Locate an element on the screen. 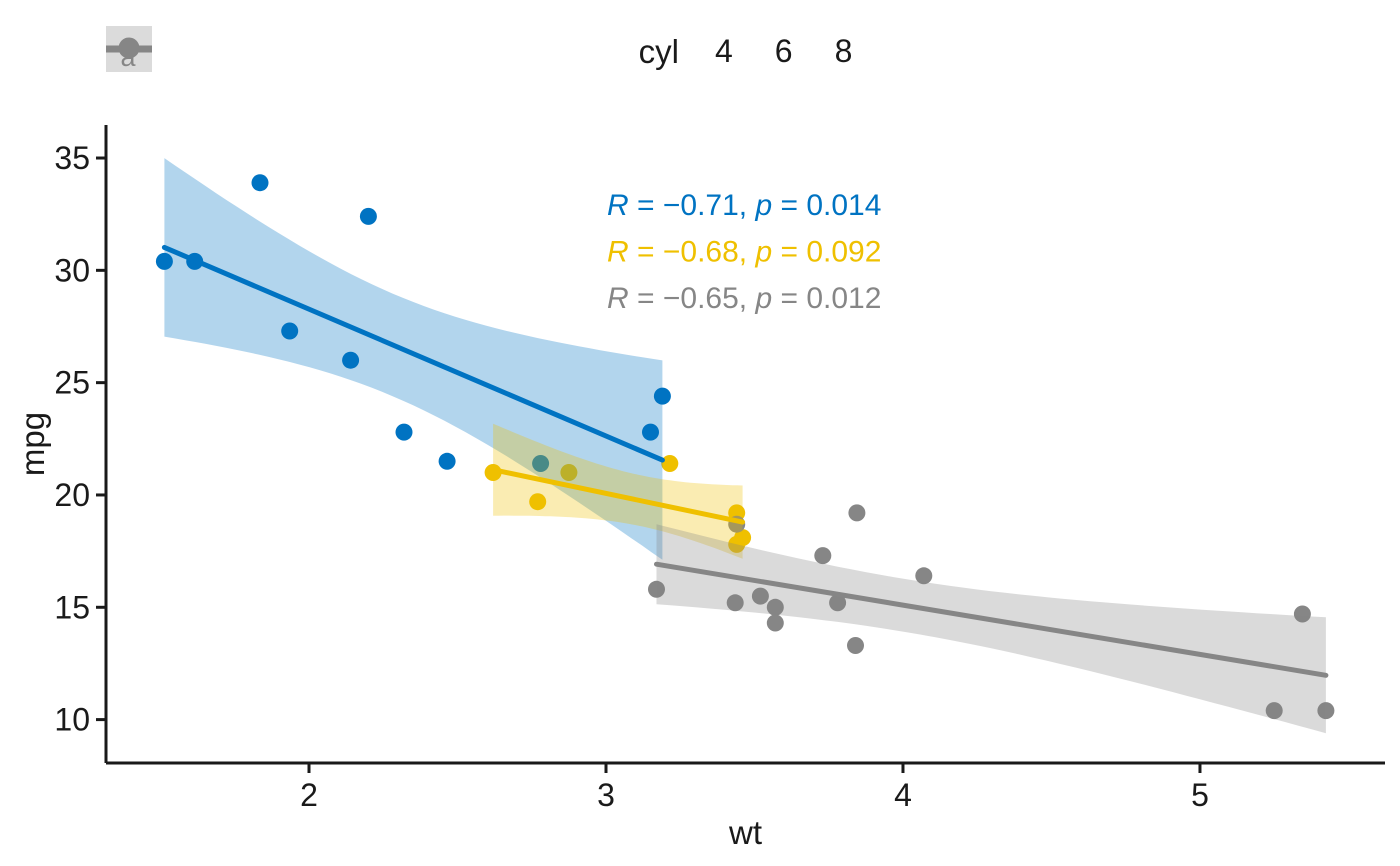 The height and width of the screenshot is (866, 1400). legend: cyl a4a6a8 is located at coordinates (745, 51).